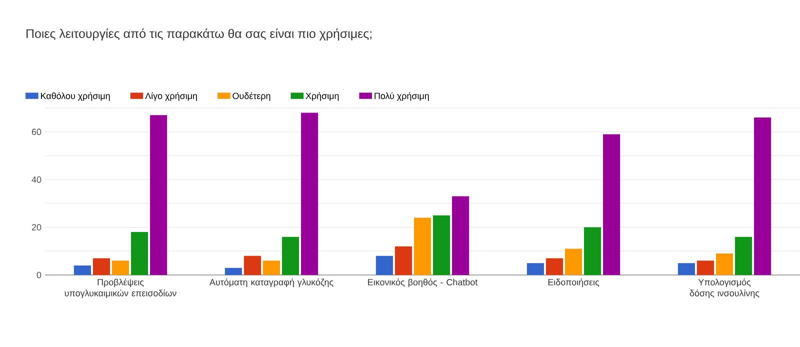 Image resolution: width=800 pixels, height=347 pixels. Describe the element at coordinates (37, 132) in the screenshot. I see `y-tick-label: 60` at that location.